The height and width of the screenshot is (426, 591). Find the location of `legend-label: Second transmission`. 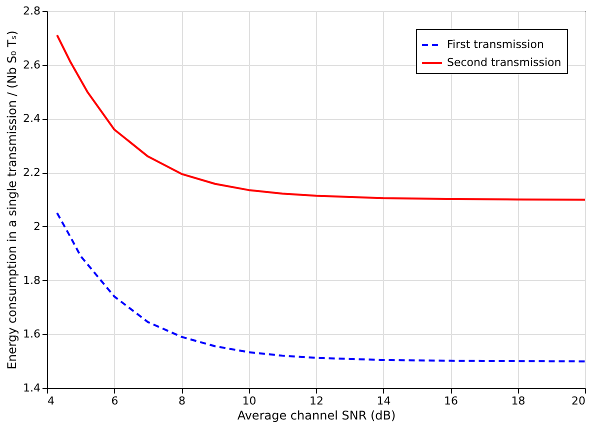

legend-label: Second transmission is located at coordinates (504, 62).